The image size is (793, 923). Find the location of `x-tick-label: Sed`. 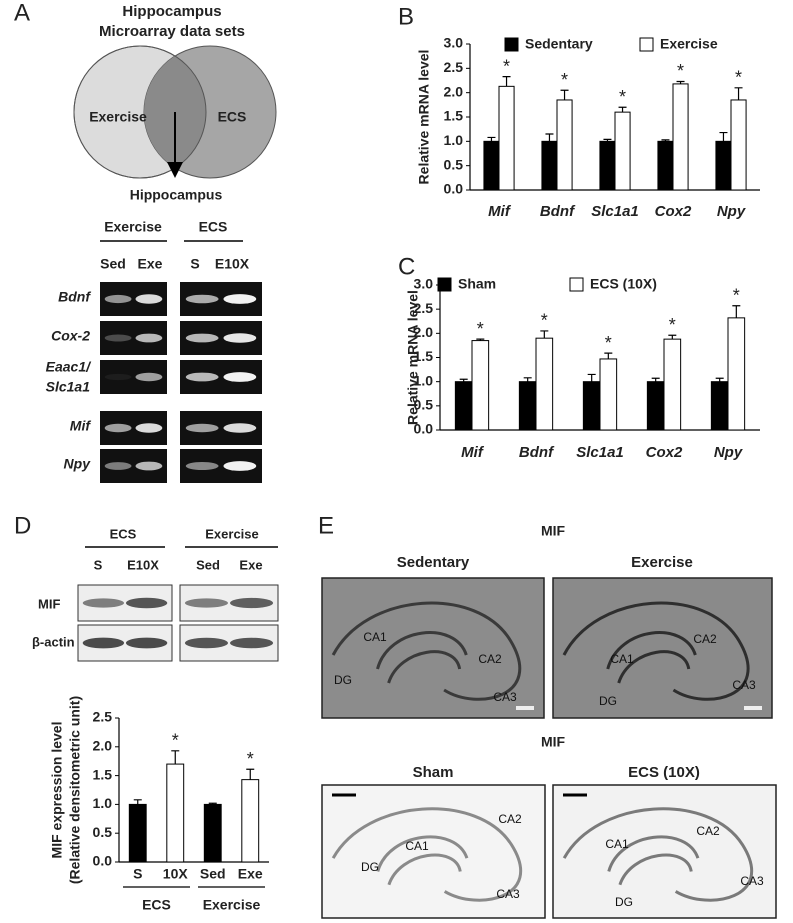

x-tick-label: Sed is located at coordinates (213, 874).